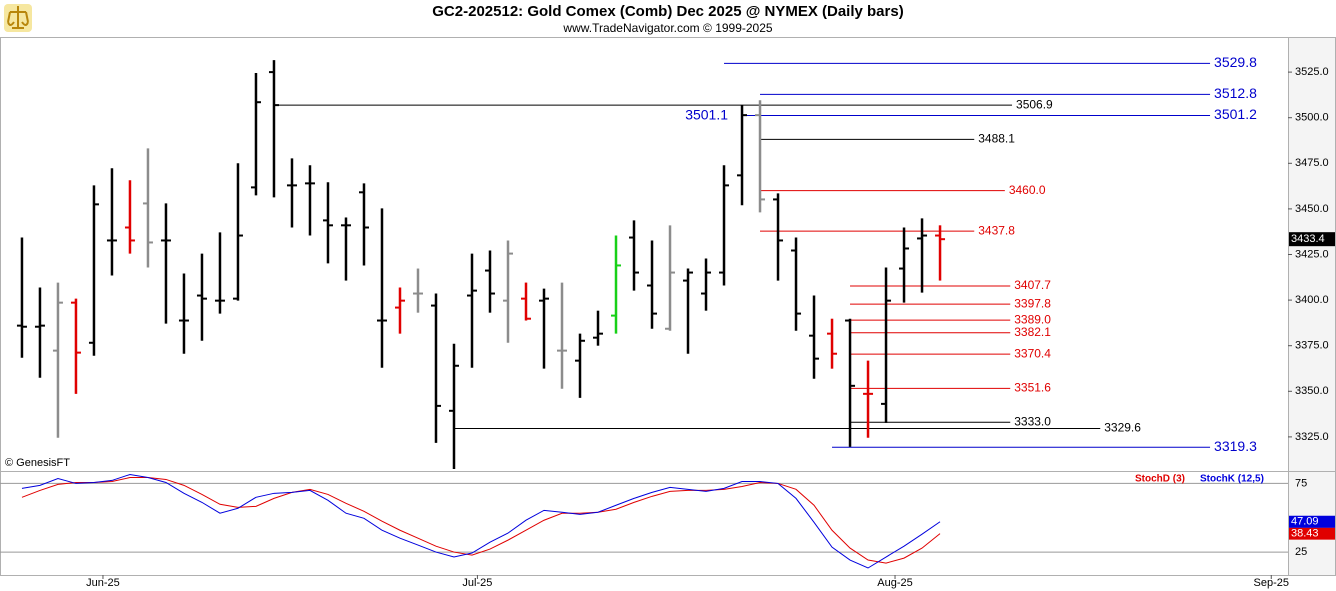  What do you see at coordinates (1312, 300) in the screenshot?
I see `y-tick-label: 3400.0` at bounding box center [1312, 300].